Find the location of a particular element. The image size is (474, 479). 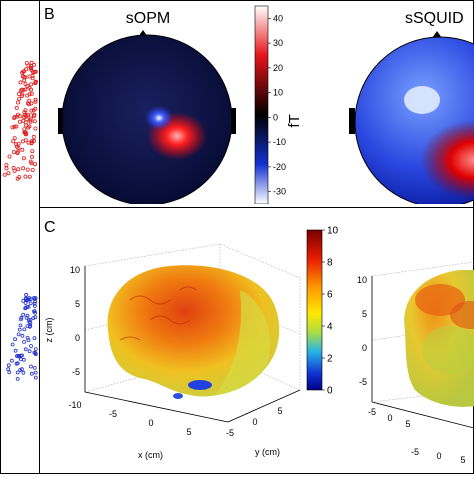

panel-b-colorbar is located at coordinates (261, 104).